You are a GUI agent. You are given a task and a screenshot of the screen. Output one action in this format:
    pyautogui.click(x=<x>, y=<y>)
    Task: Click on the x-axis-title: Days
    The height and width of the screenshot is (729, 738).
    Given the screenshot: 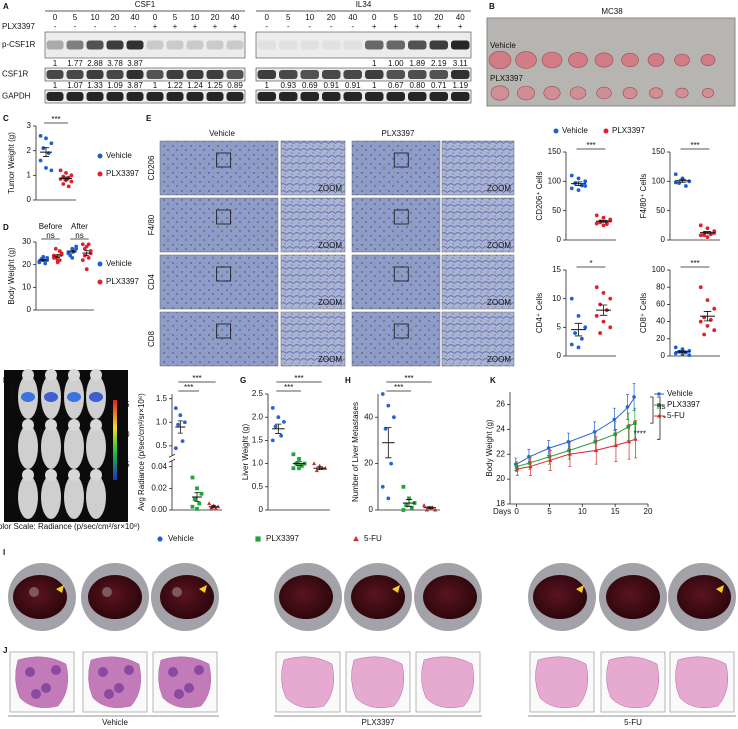 What is the action you would take?
    pyautogui.click(x=502, y=511)
    